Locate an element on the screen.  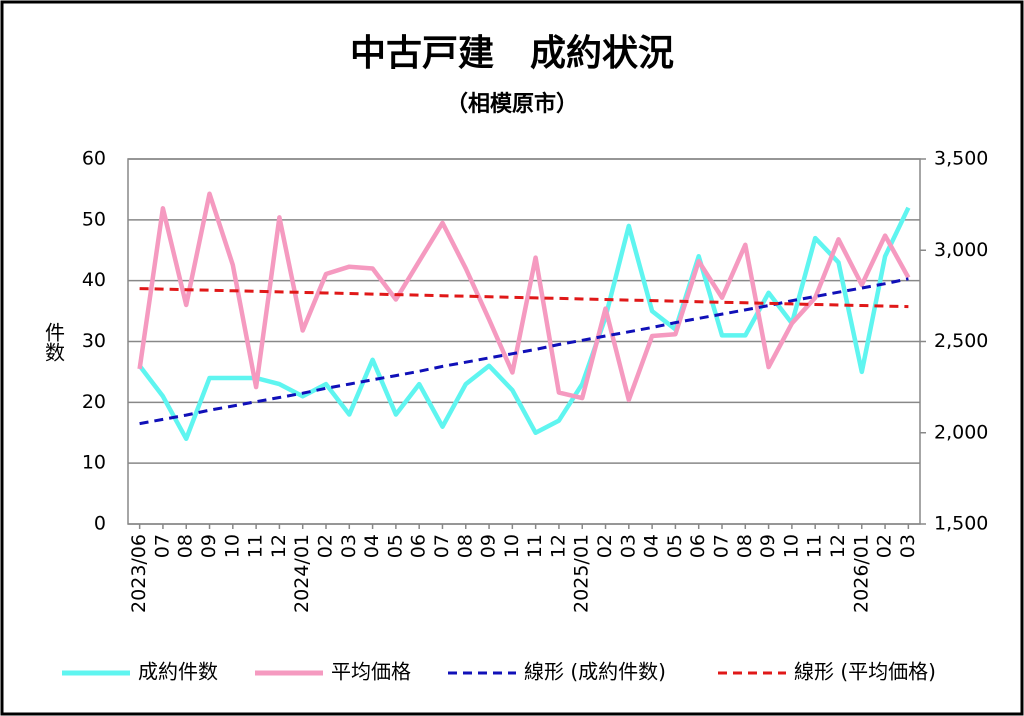
y-axis-label: 件数 is located at coordinates (54, 342).